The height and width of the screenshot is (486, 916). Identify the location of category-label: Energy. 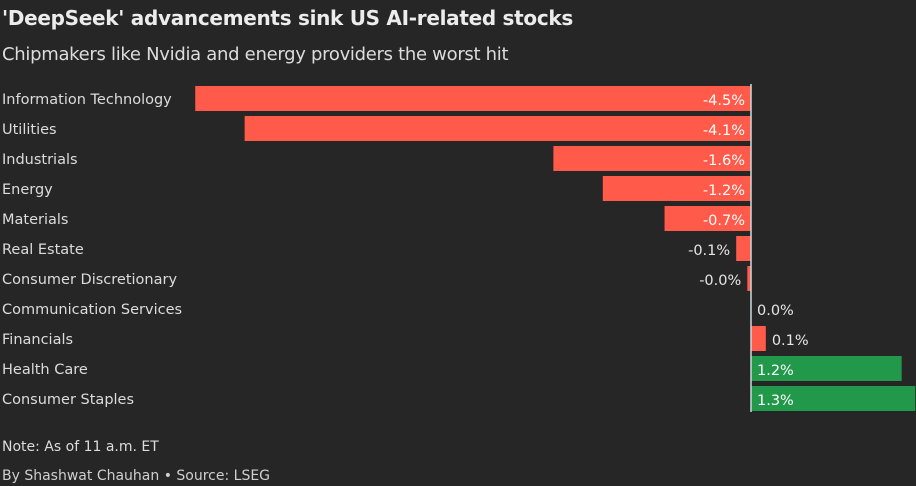
(27, 190).